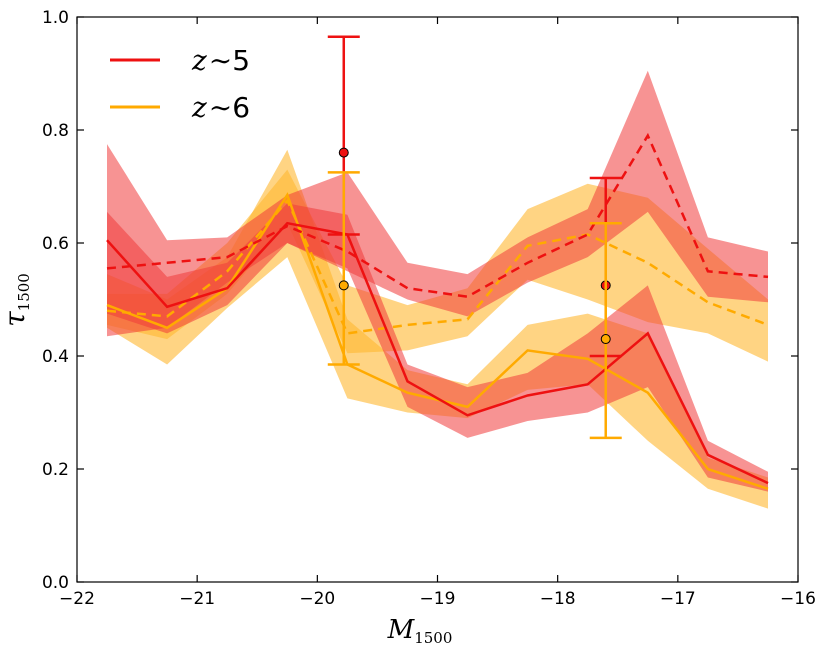  What do you see at coordinates (433, 638) in the screenshot?
I see `x-axis-label-sub: 1500` at bounding box center [433, 638].